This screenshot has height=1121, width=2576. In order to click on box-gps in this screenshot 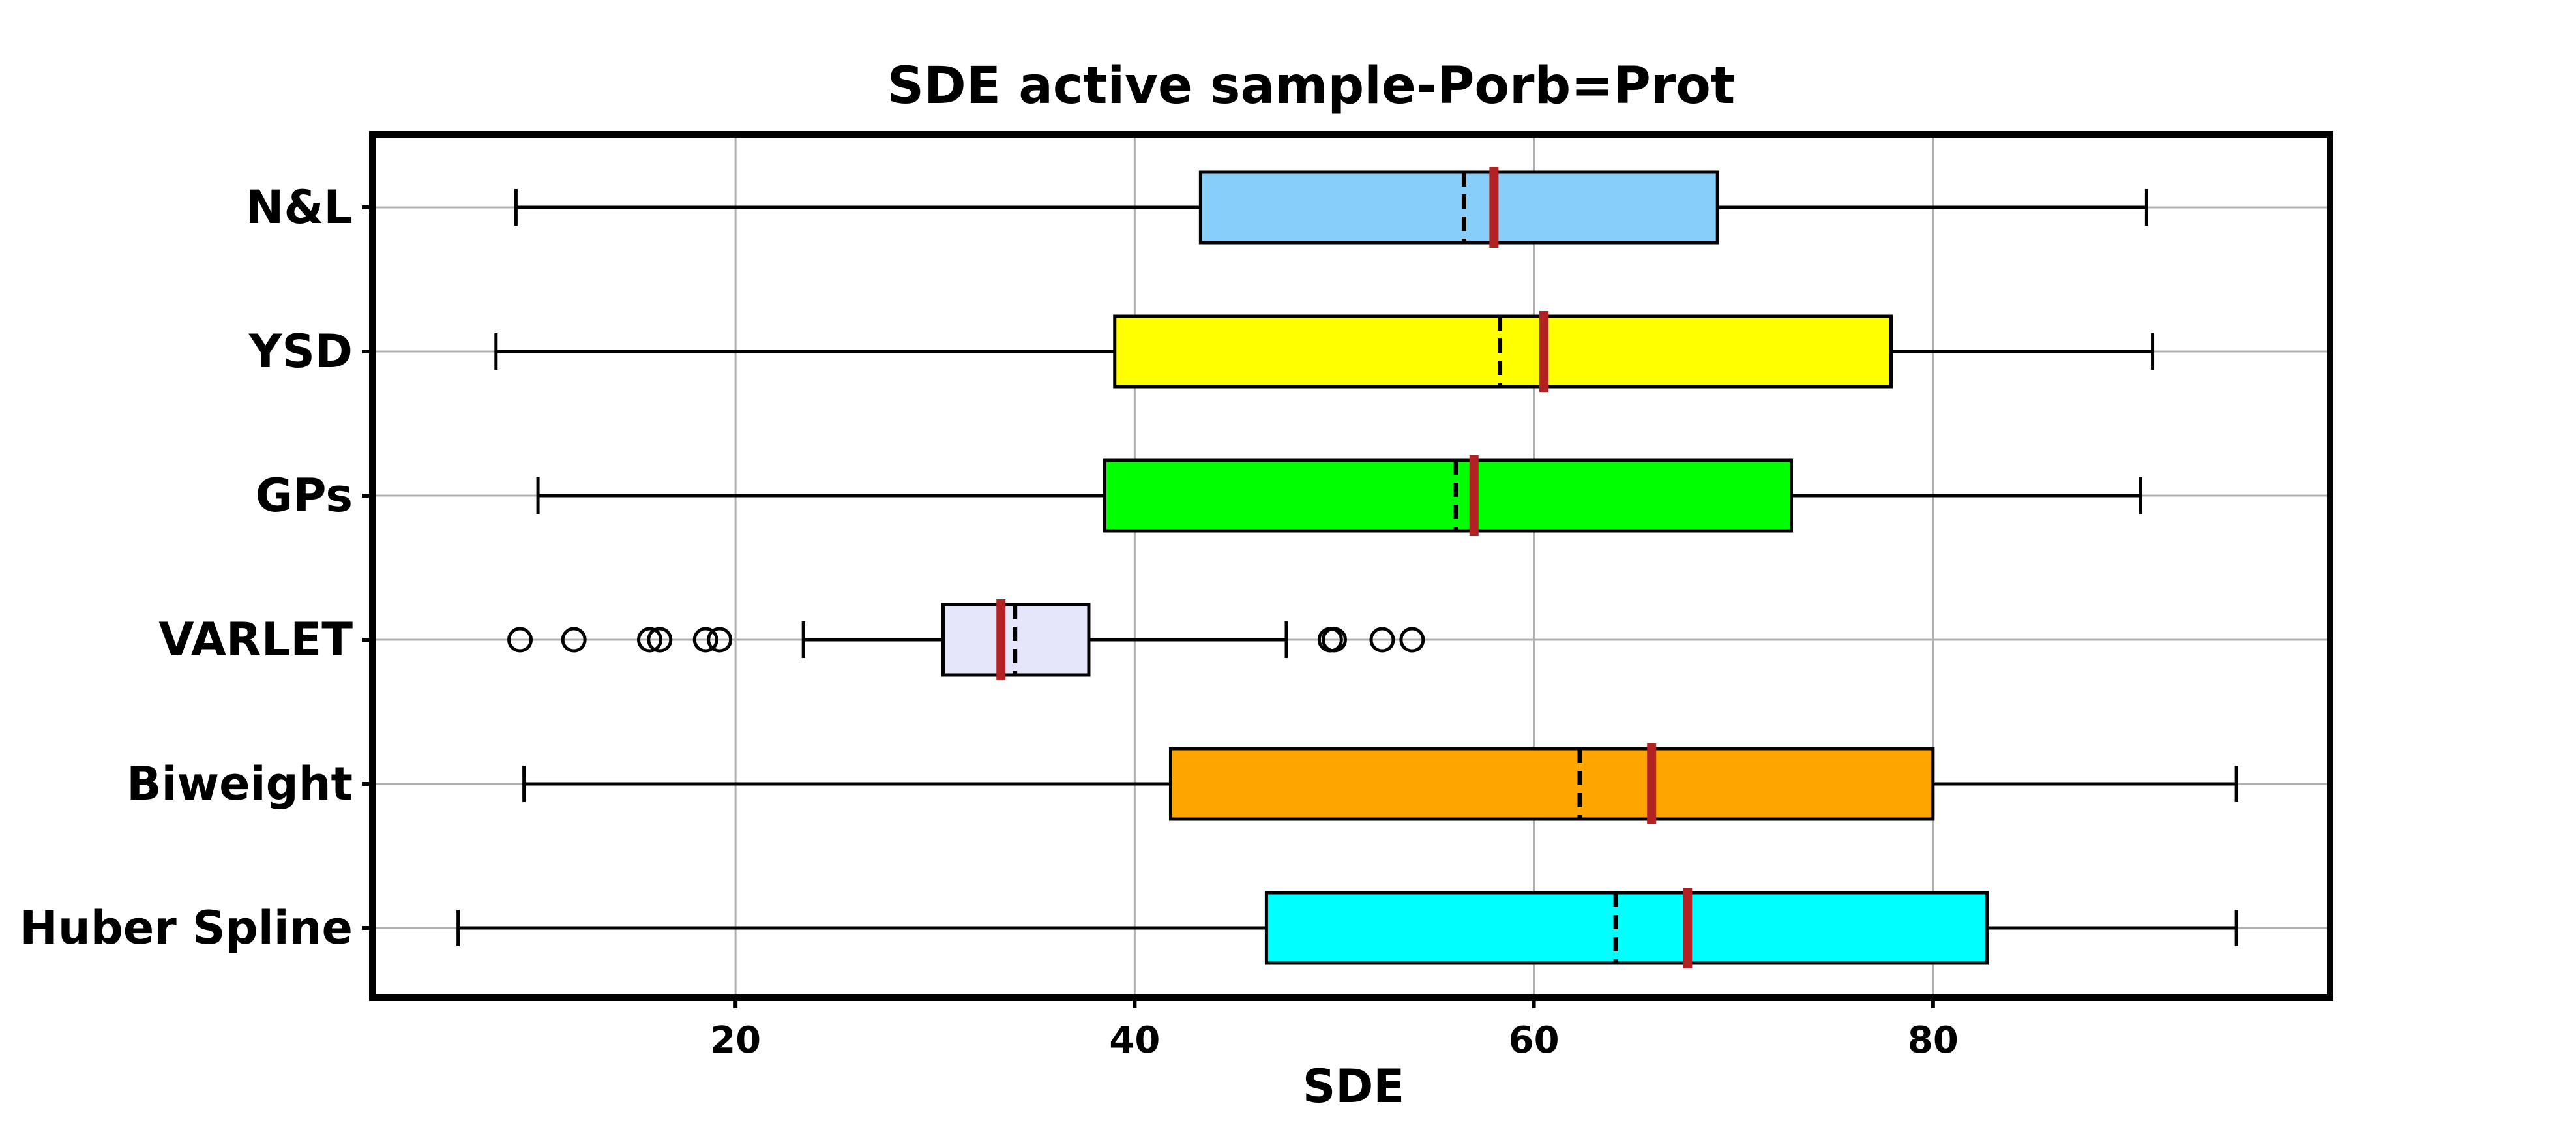, I will do `click(1339, 495)`.